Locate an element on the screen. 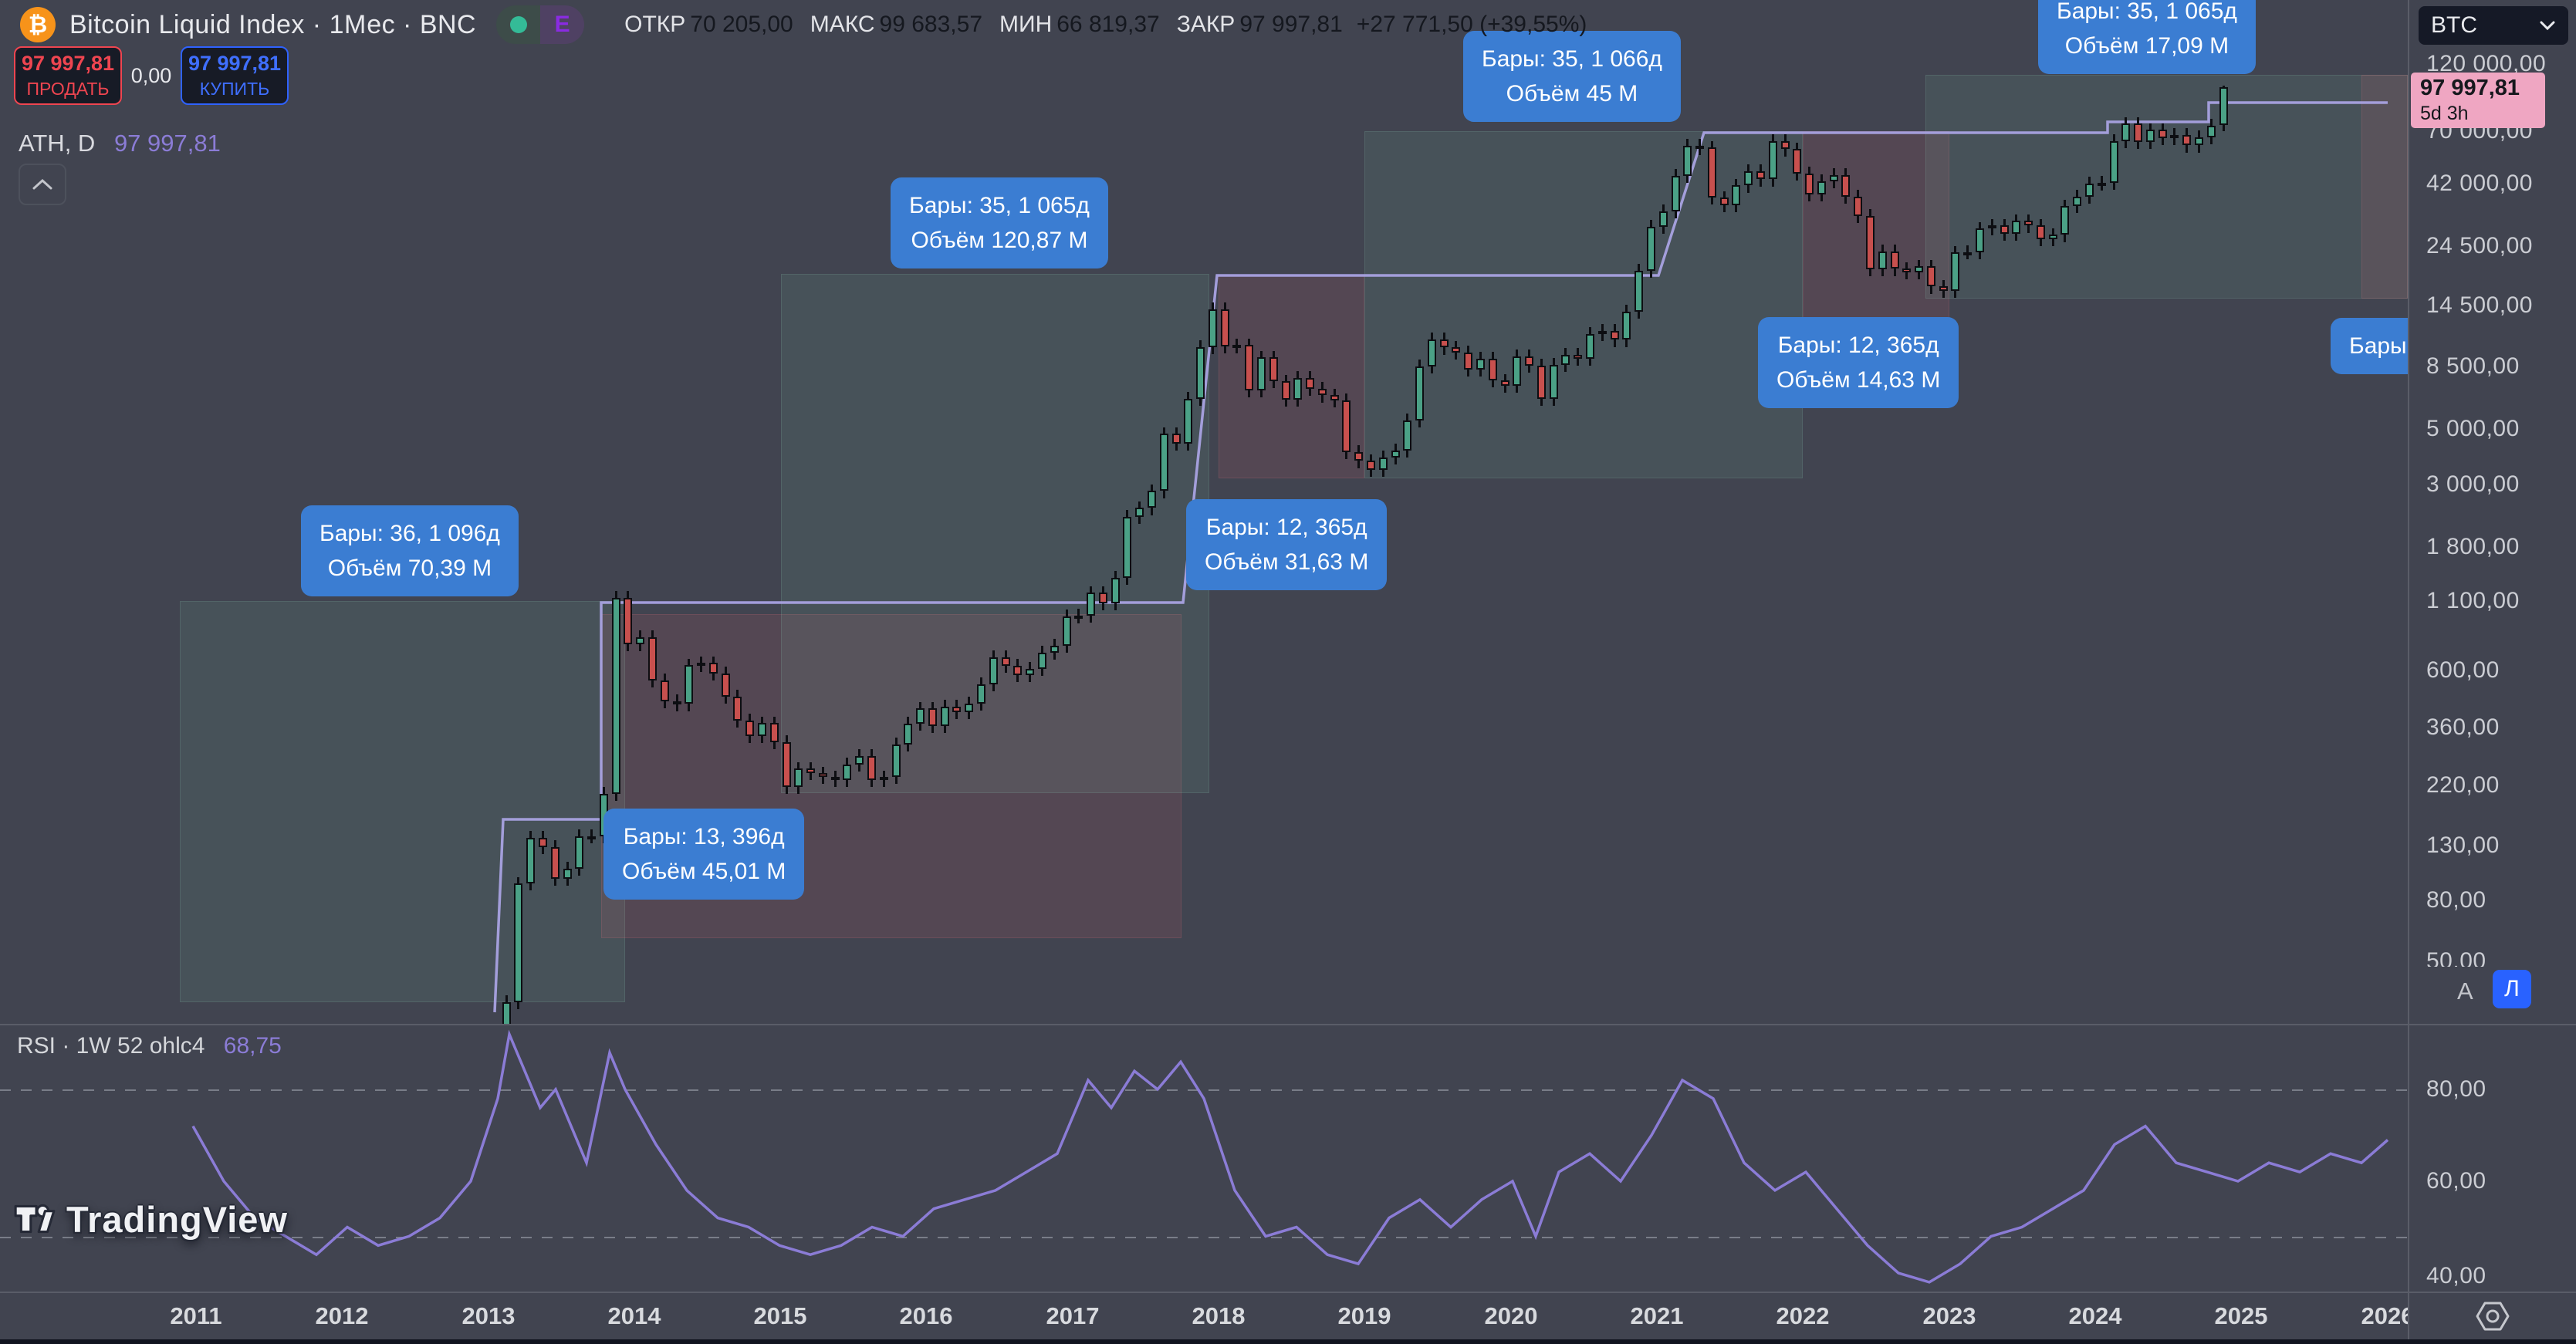 This screenshot has height=1344, width=2576. rsi-axis: 80,00 60,00 40,00 is located at coordinates (2492, 1158).